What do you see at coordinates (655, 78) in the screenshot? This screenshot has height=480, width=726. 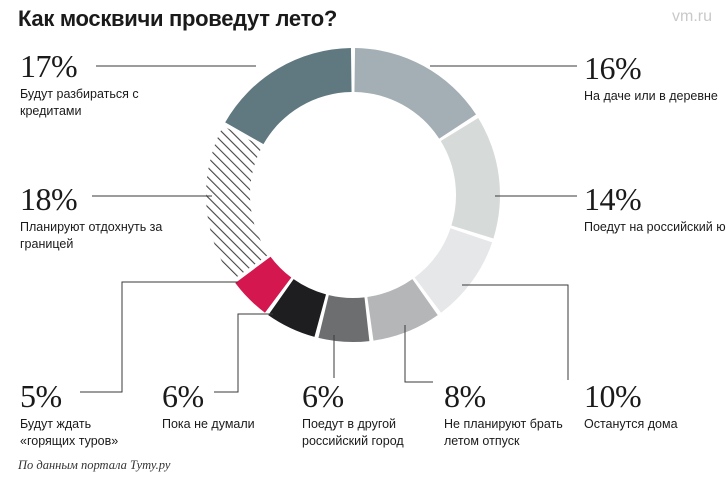 I see `label-dacha: 16% На даче или в деревне` at bounding box center [655, 78].